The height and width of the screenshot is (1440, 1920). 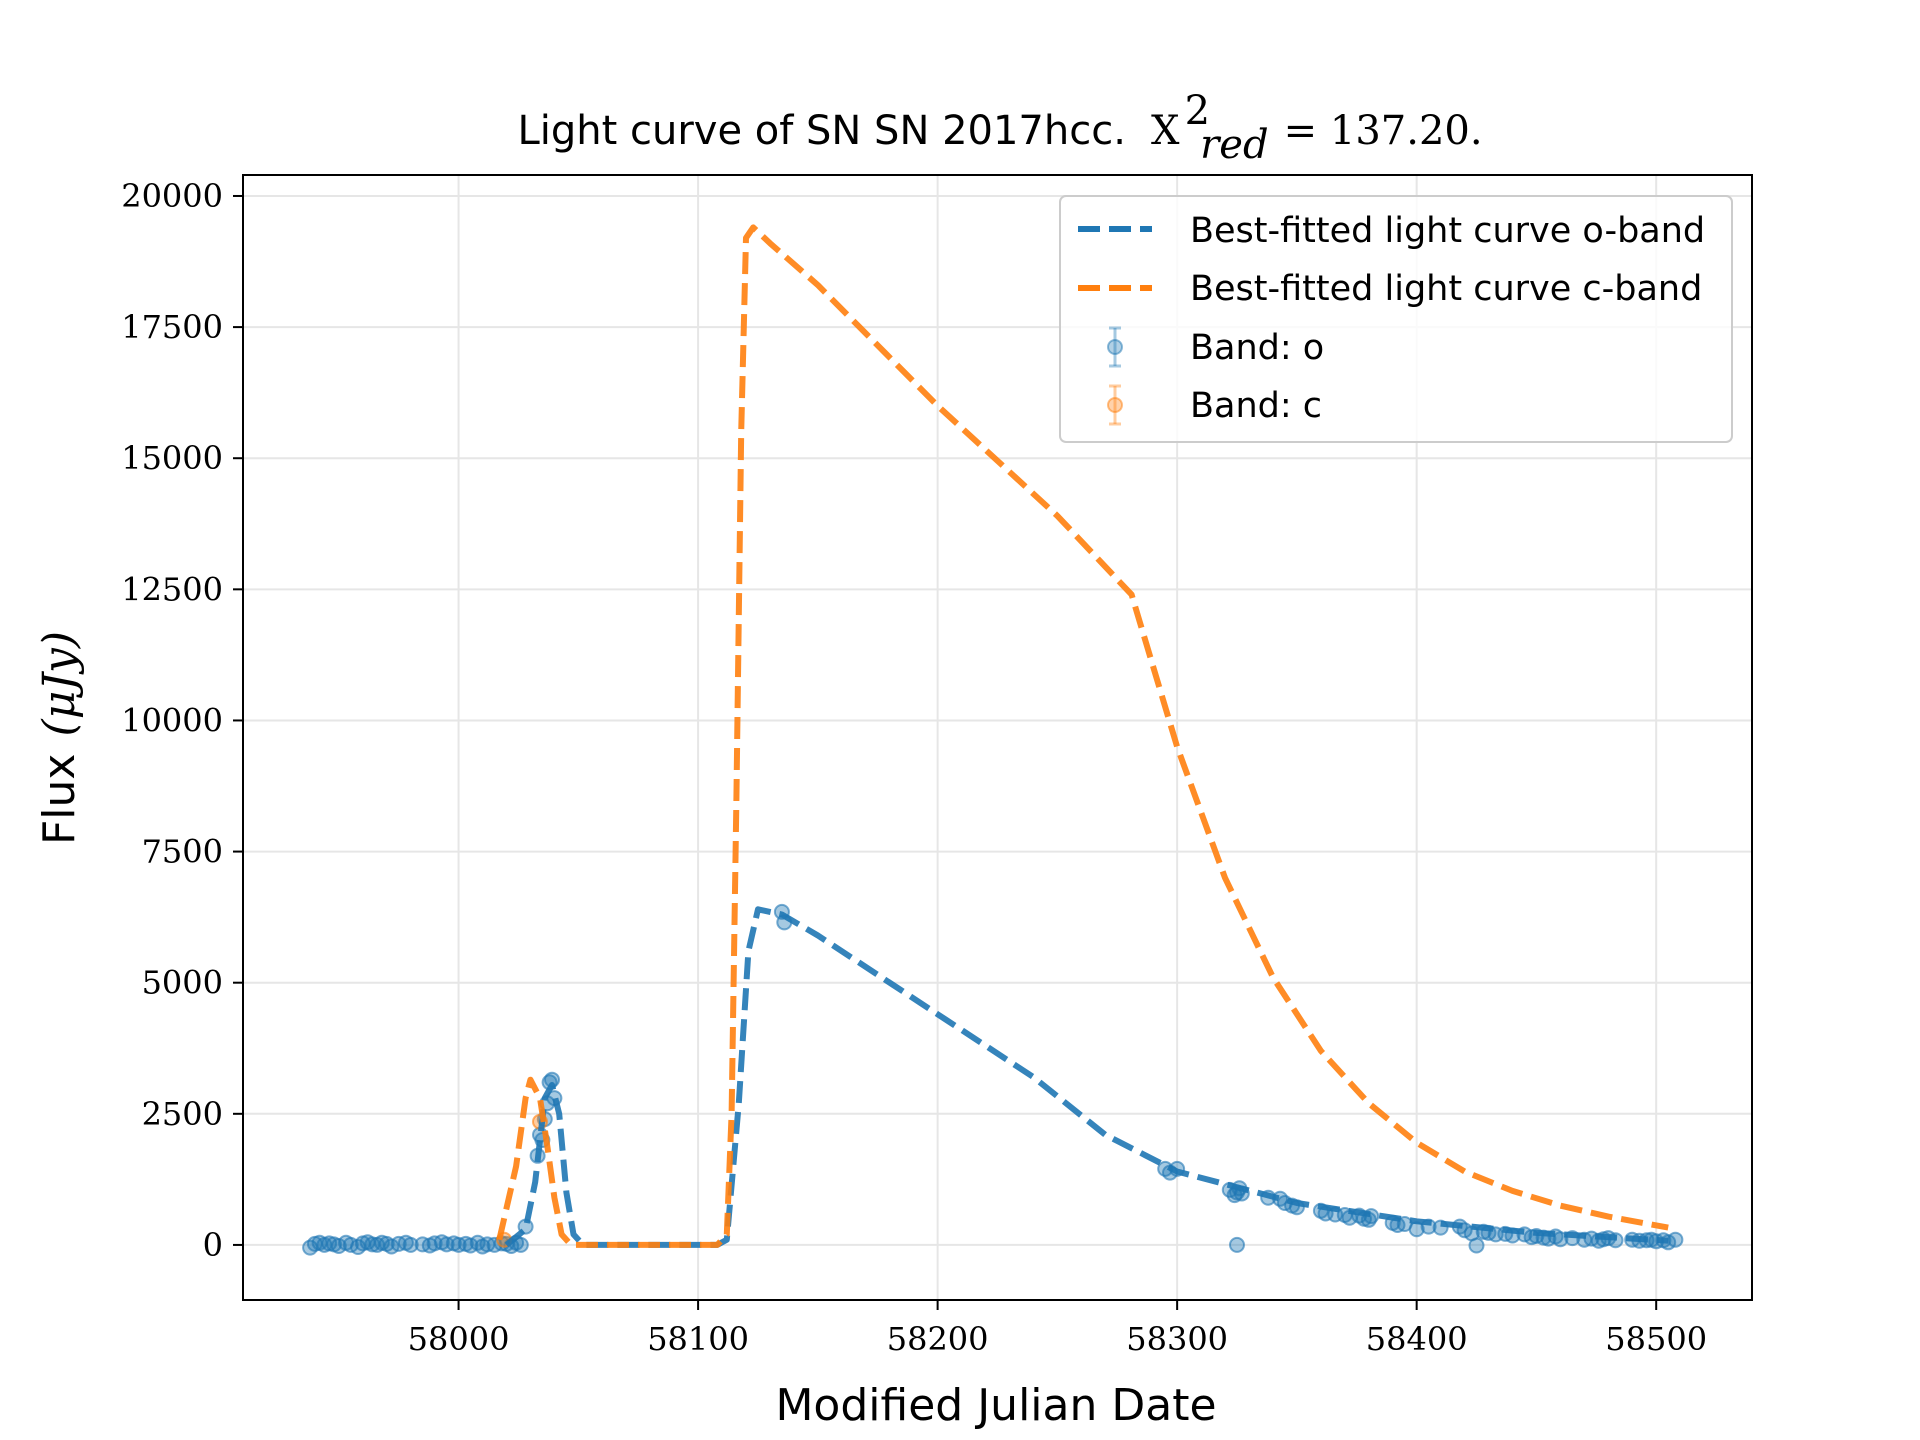 I want to click on y-tick-label: 7500, so click(x=182, y=852).